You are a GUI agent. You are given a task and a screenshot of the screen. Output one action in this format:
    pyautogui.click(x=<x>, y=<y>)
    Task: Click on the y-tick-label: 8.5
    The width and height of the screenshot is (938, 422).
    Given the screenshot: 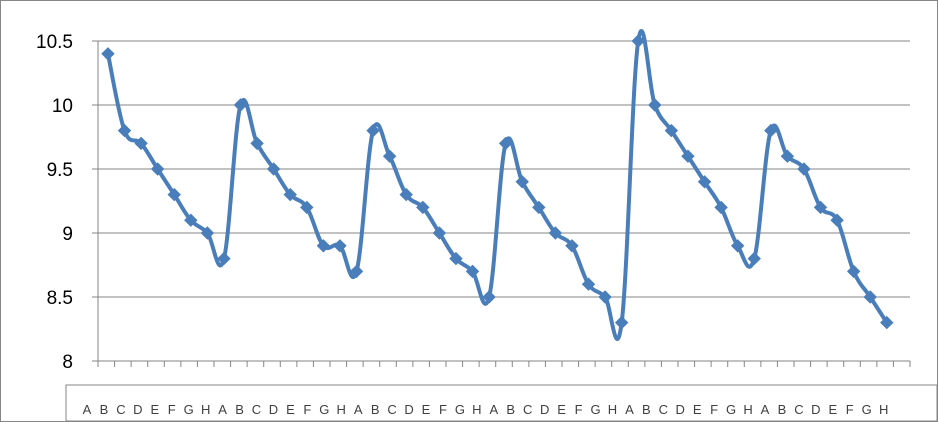 What is the action you would take?
    pyautogui.click(x=60, y=298)
    